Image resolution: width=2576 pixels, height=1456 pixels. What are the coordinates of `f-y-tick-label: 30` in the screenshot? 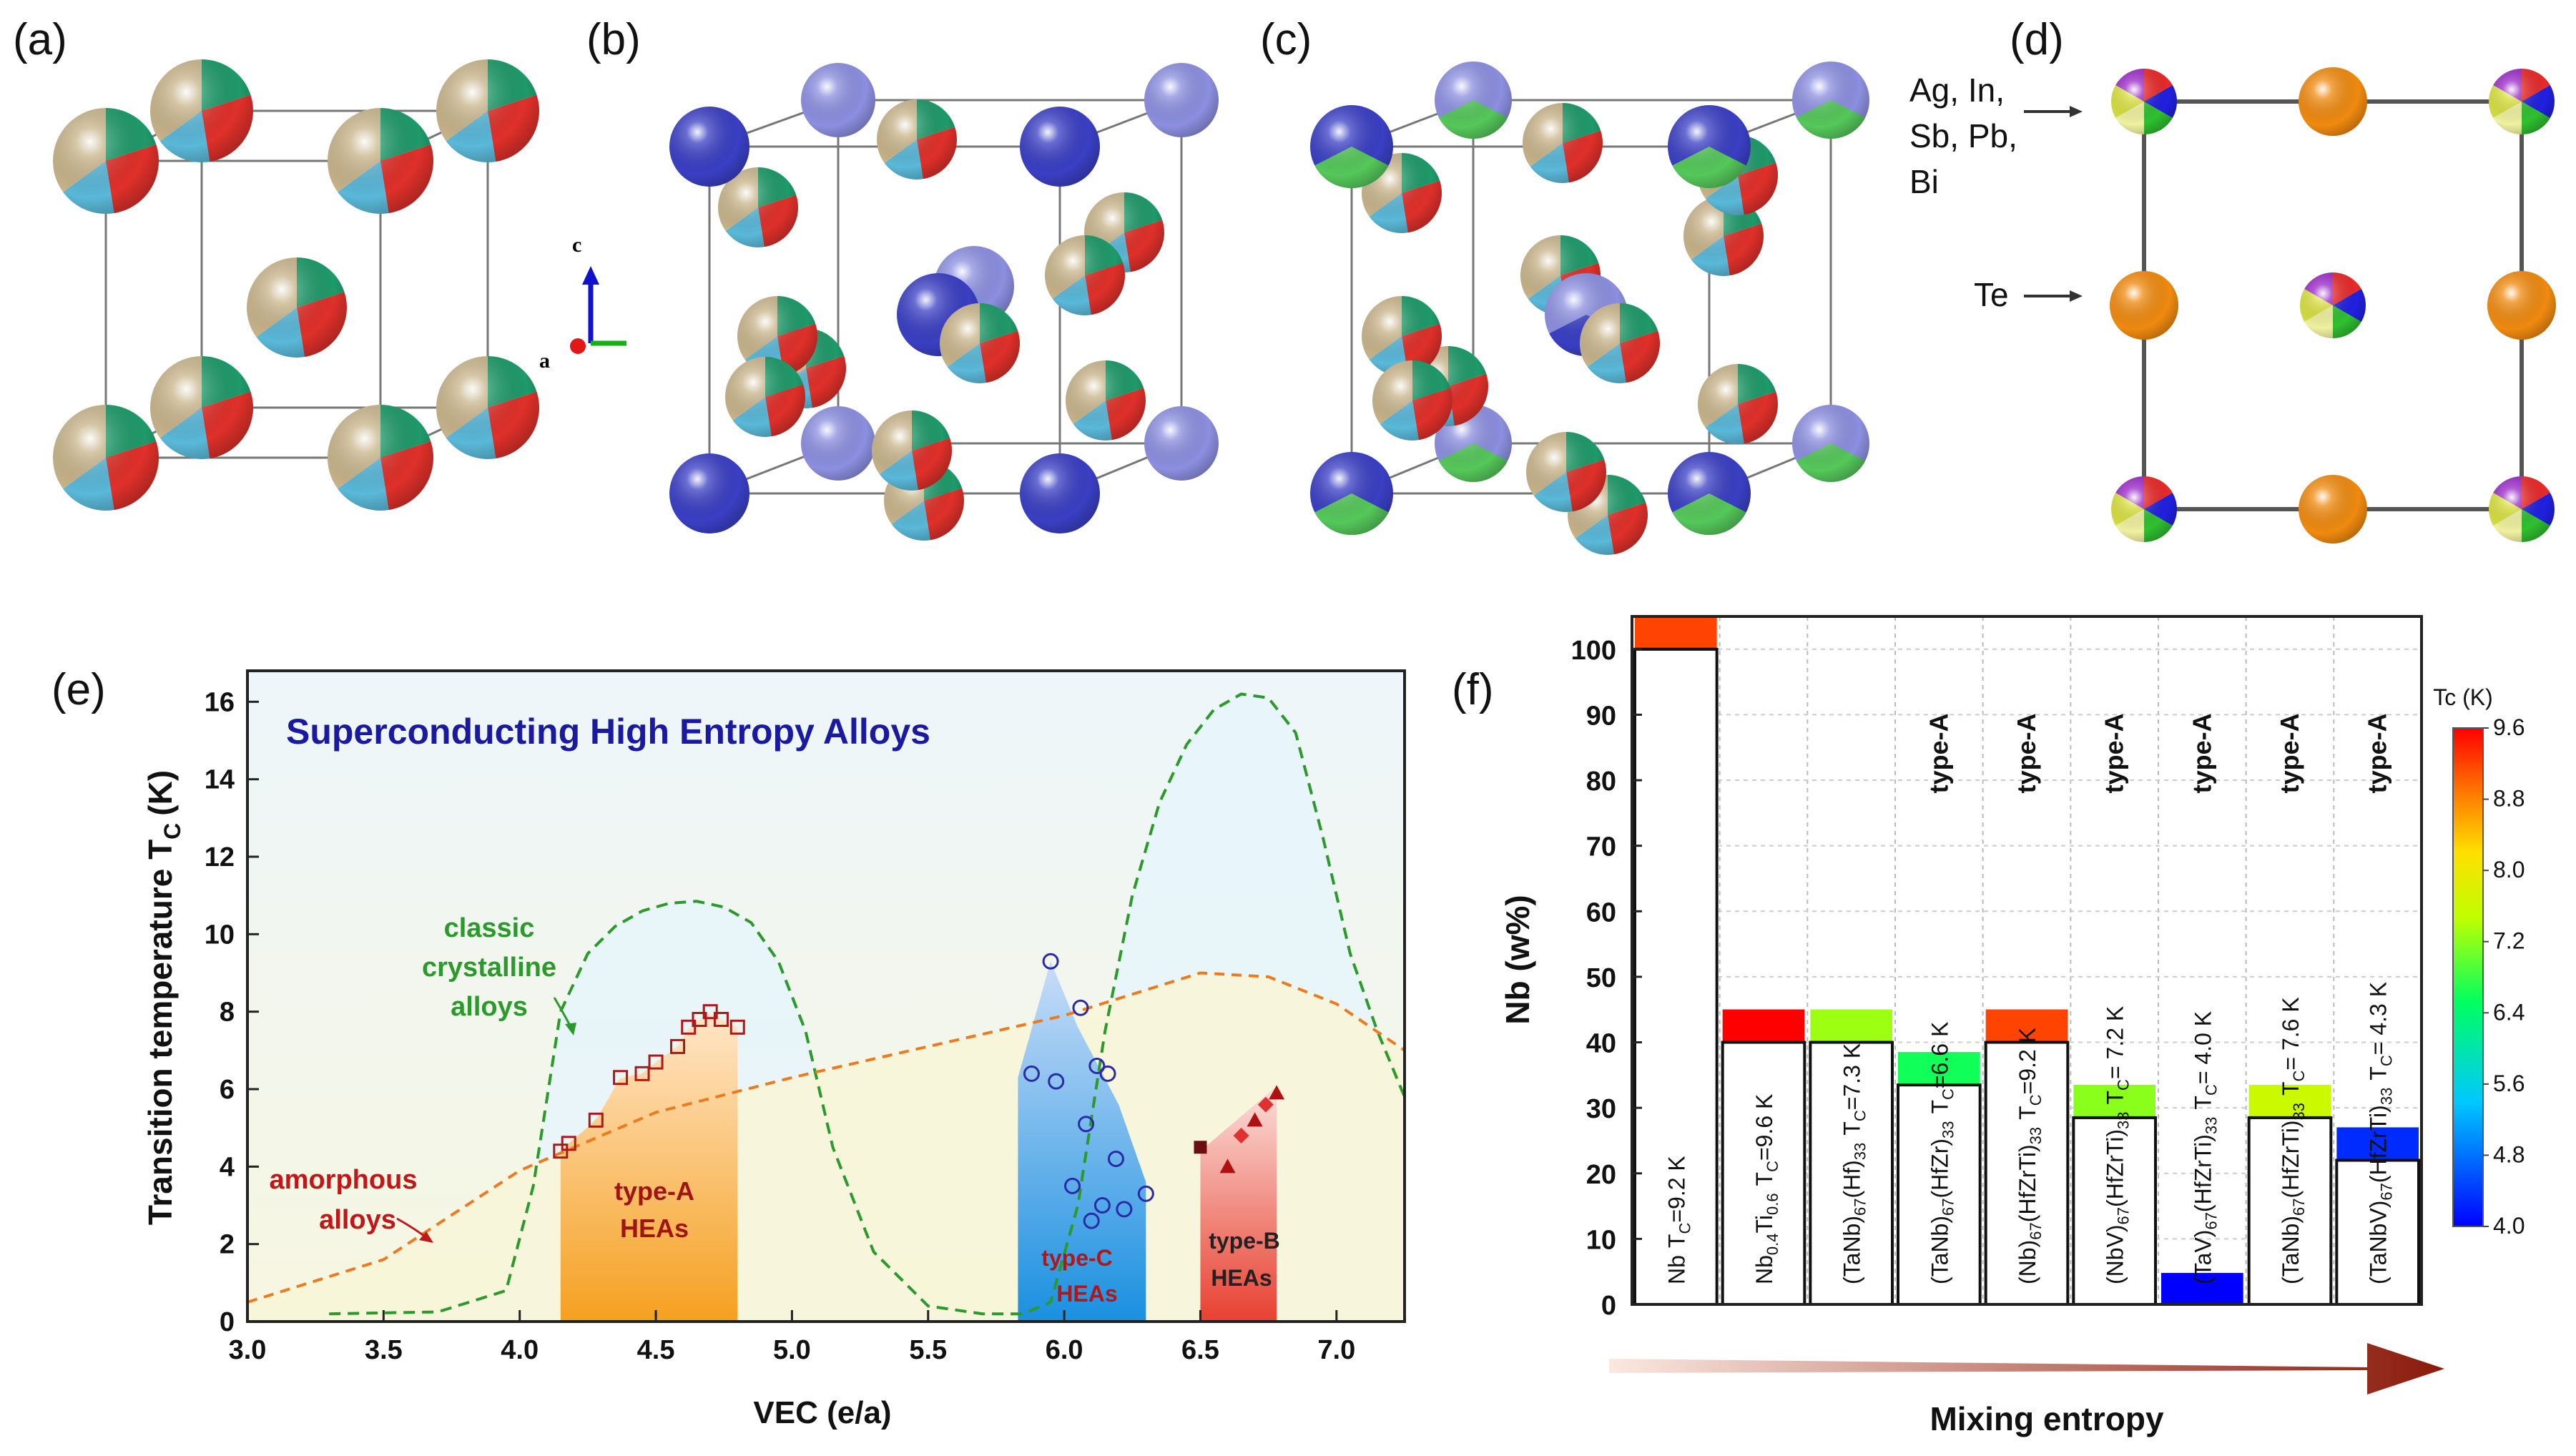 It's located at (1601, 1109).